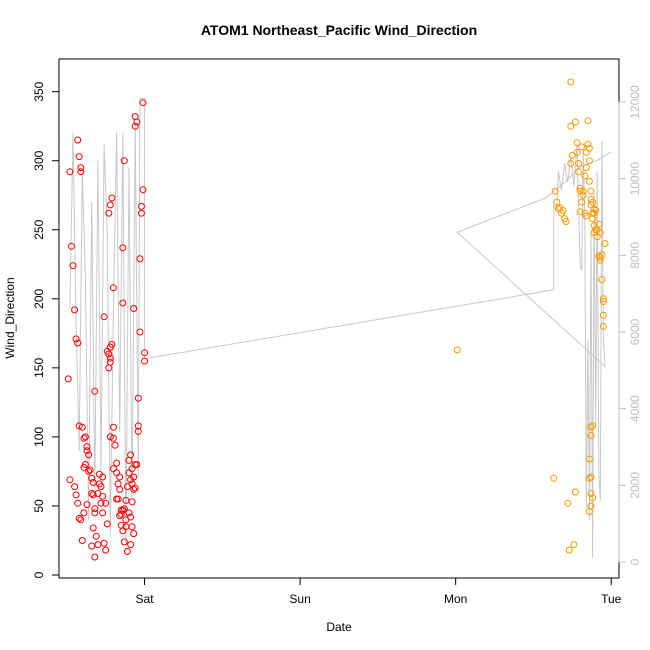  I want to click on y2-tick-label-0: 0, so click(635, 561).